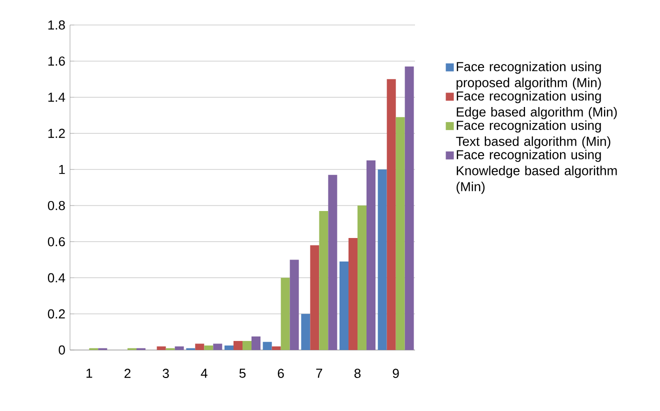 This screenshot has width=660, height=411. I want to click on x-tick-label: 8, so click(357, 373).